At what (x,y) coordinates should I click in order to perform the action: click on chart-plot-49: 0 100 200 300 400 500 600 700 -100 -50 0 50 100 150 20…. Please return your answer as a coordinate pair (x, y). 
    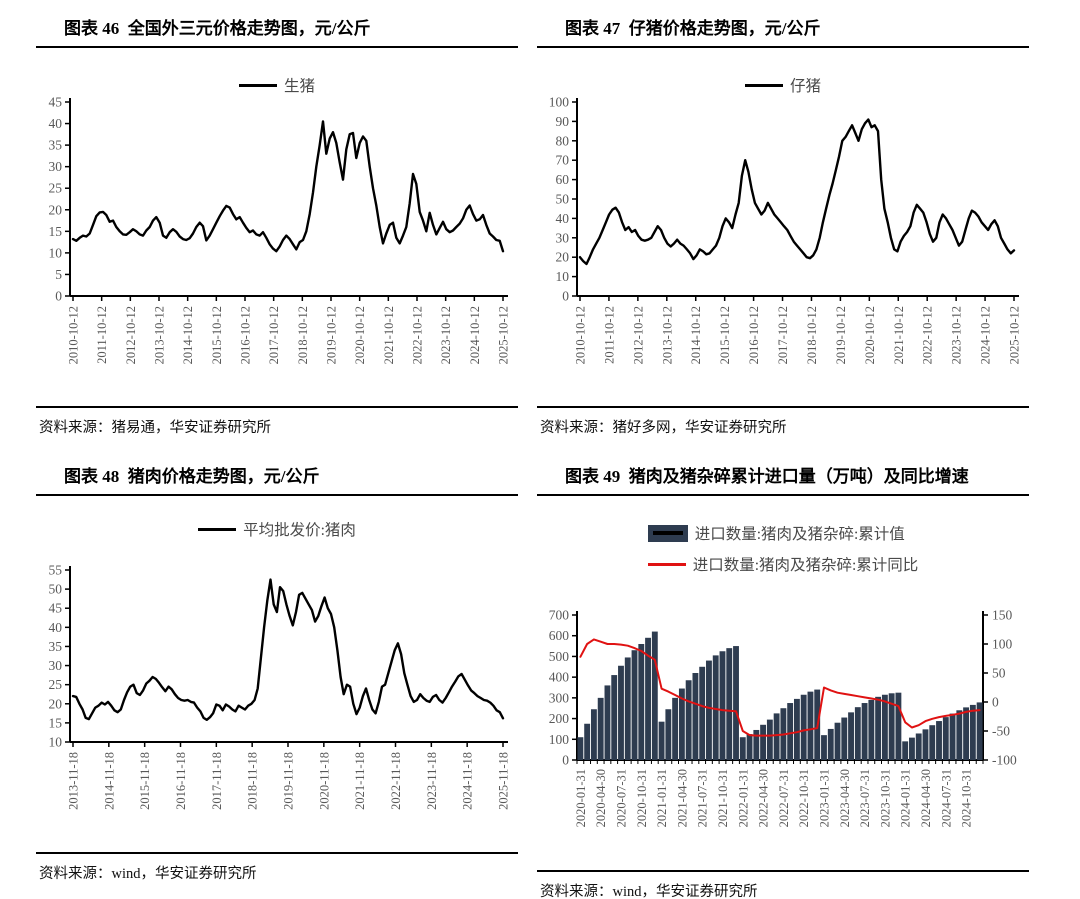
    Looking at the image, I should click on (783, 717).